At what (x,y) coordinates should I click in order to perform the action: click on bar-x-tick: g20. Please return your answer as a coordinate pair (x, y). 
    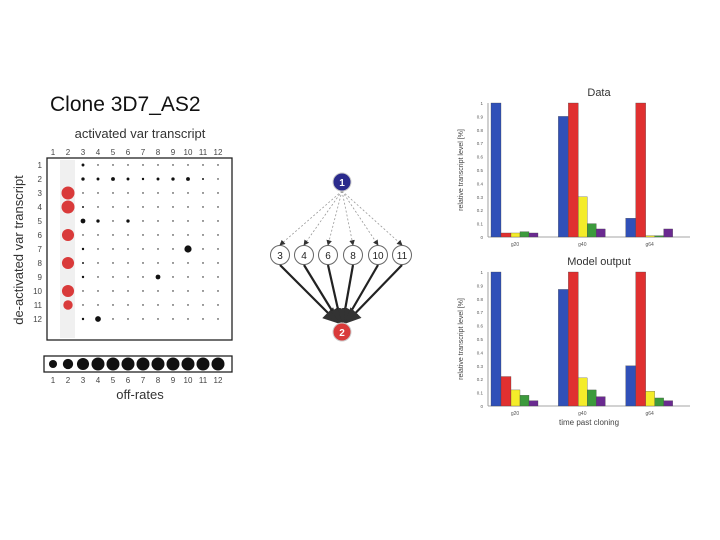
    Looking at the image, I should click on (515, 245).